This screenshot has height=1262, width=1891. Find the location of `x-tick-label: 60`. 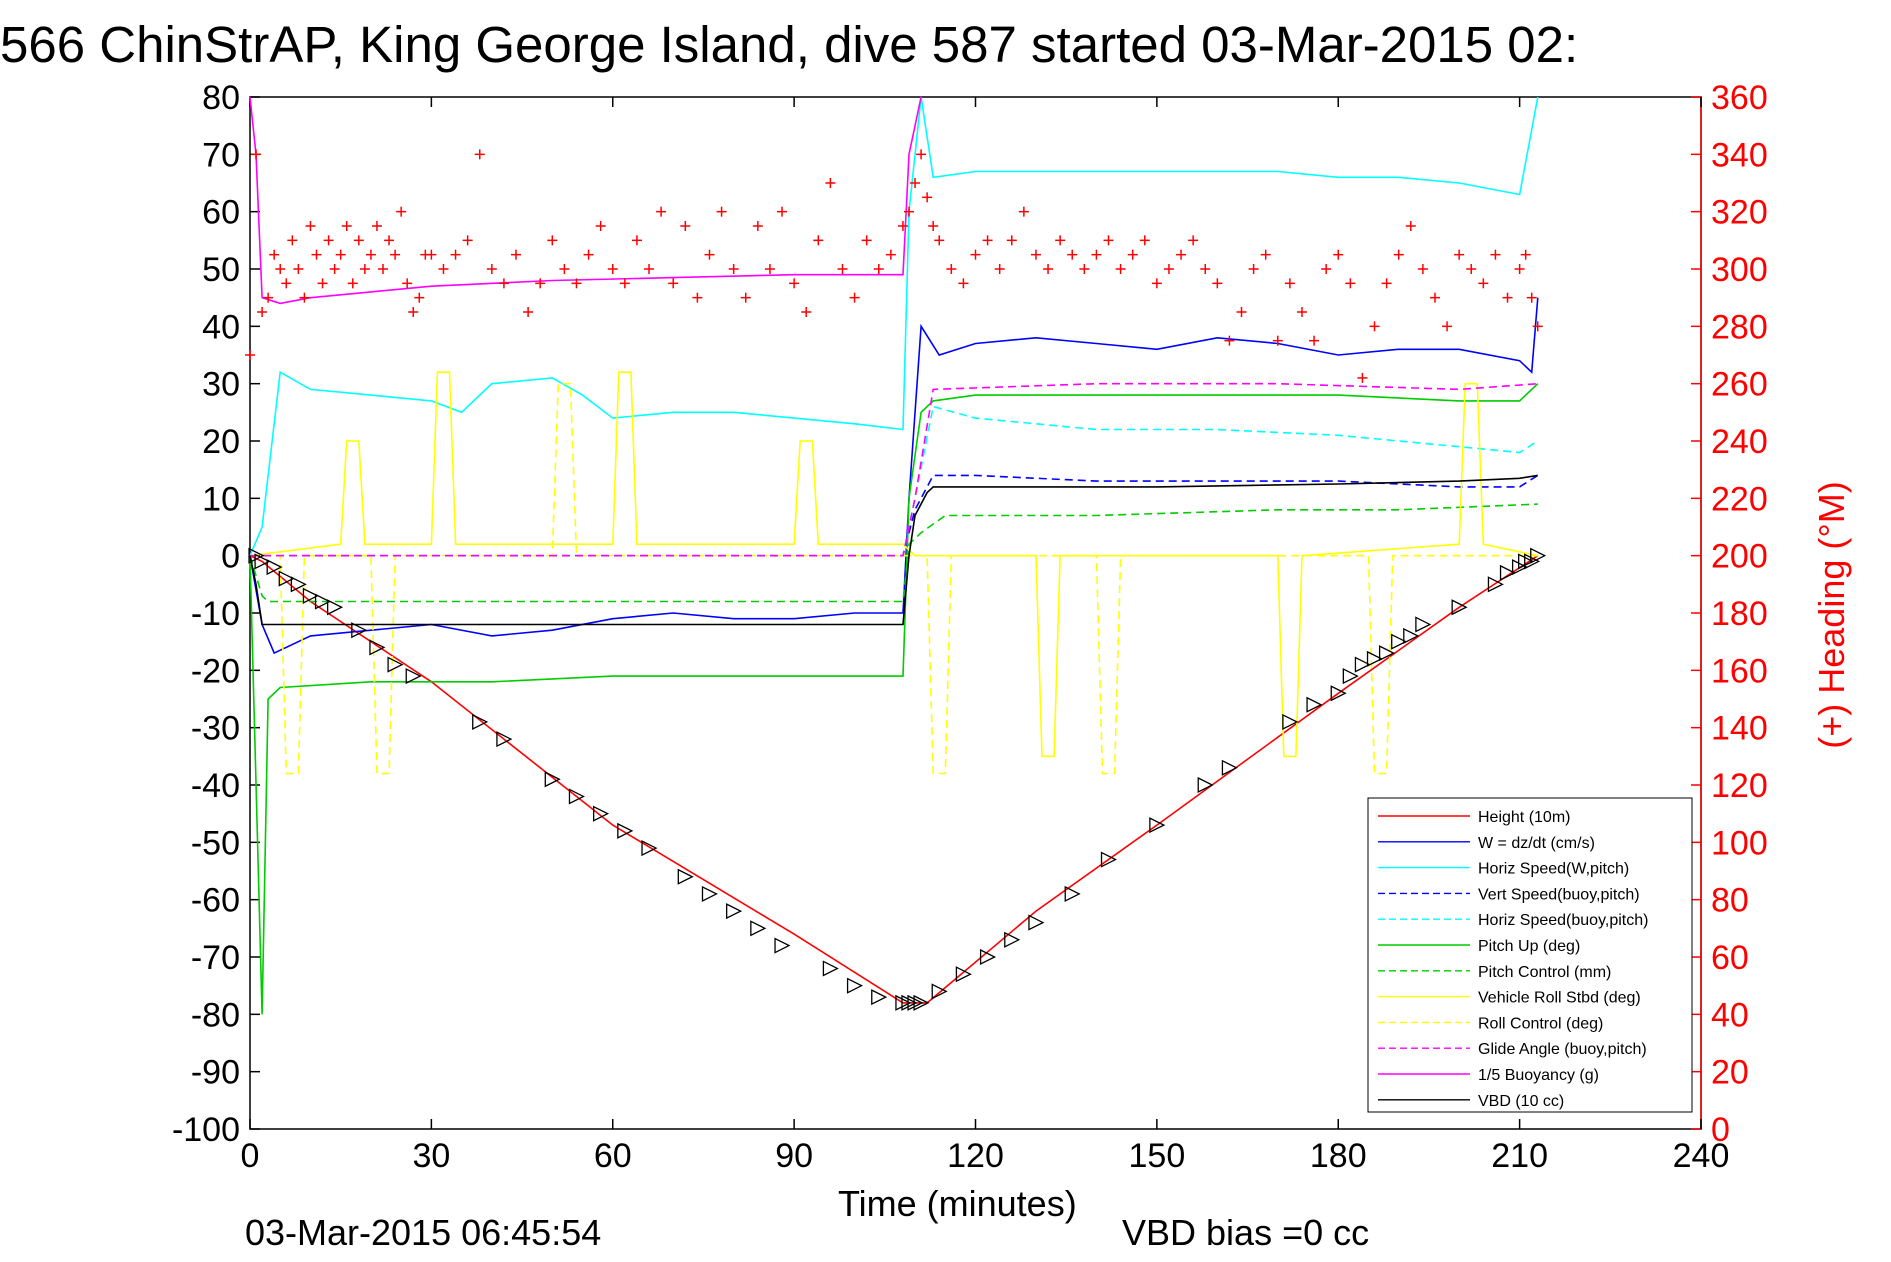

x-tick-label: 60 is located at coordinates (613, 1156).